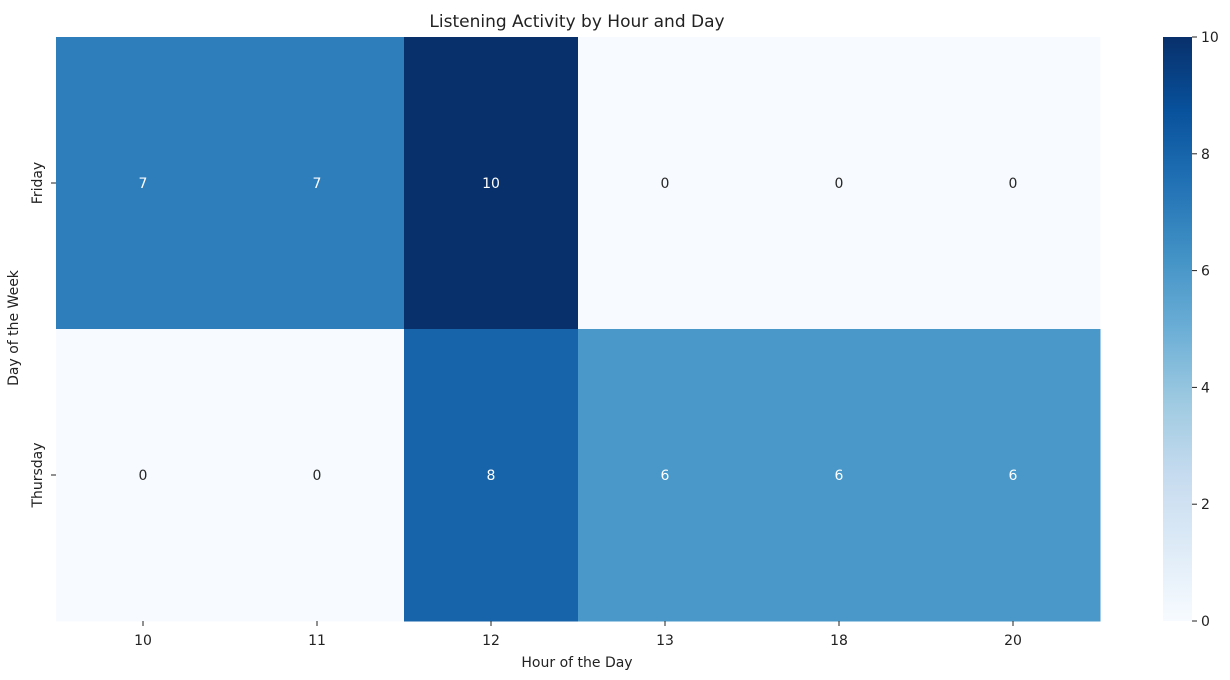 This screenshot has height=680, width=1230. I want to click on colorbar-tick-label: 6, so click(1205, 272).